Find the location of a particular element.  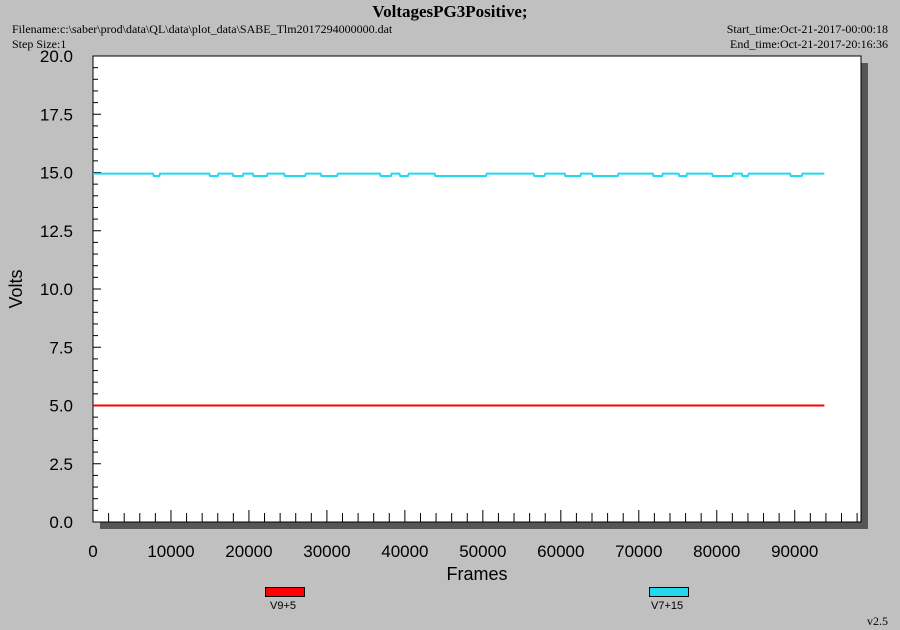

legend-swatch-v9 is located at coordinates (285, 592).